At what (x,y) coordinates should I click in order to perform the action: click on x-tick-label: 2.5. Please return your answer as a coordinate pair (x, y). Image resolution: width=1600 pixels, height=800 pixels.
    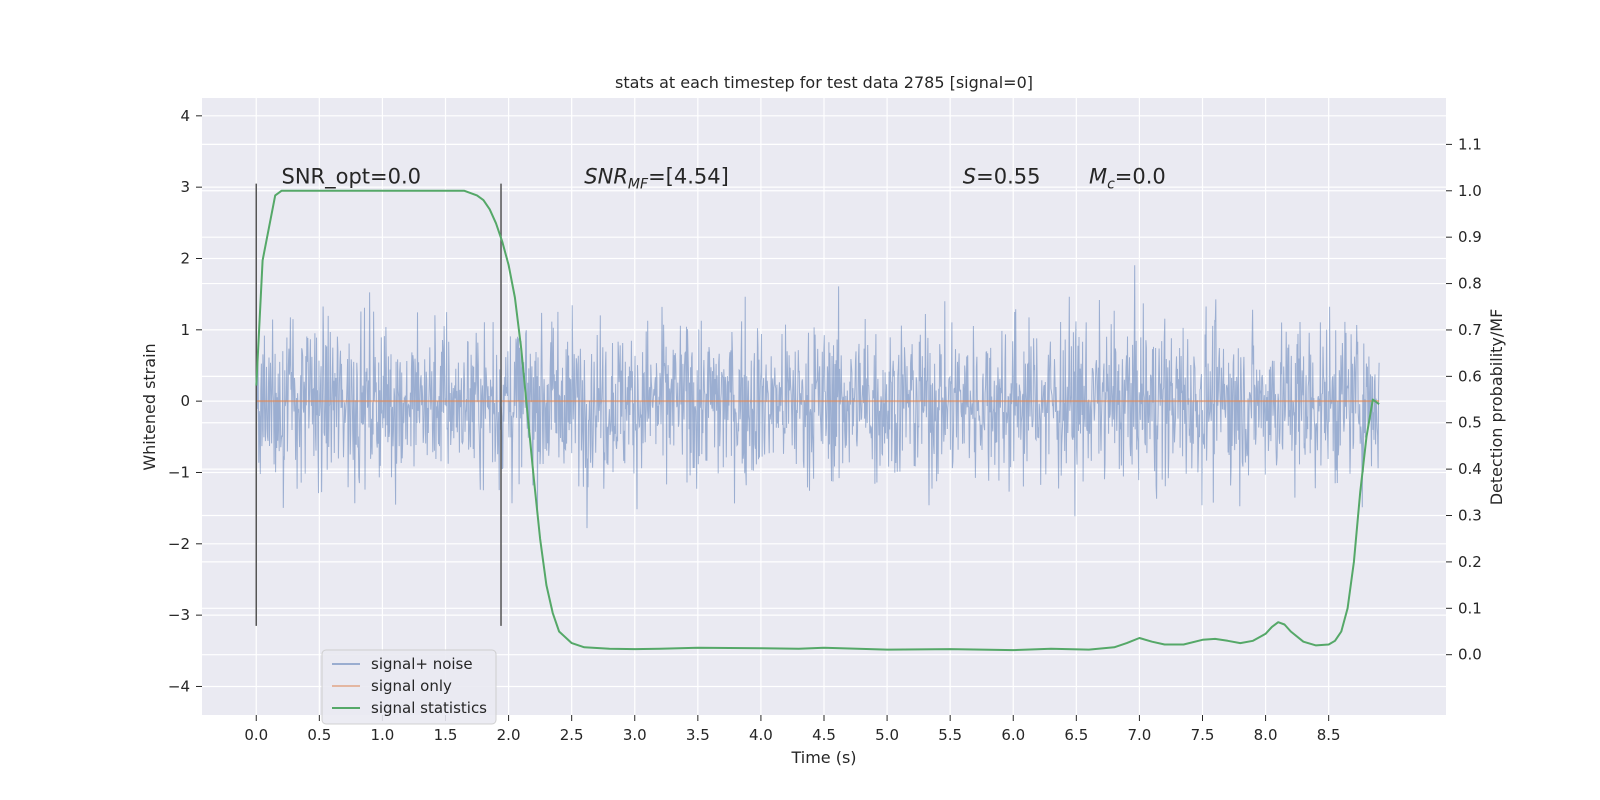
    Looking at the image, I should click on (572, 735).